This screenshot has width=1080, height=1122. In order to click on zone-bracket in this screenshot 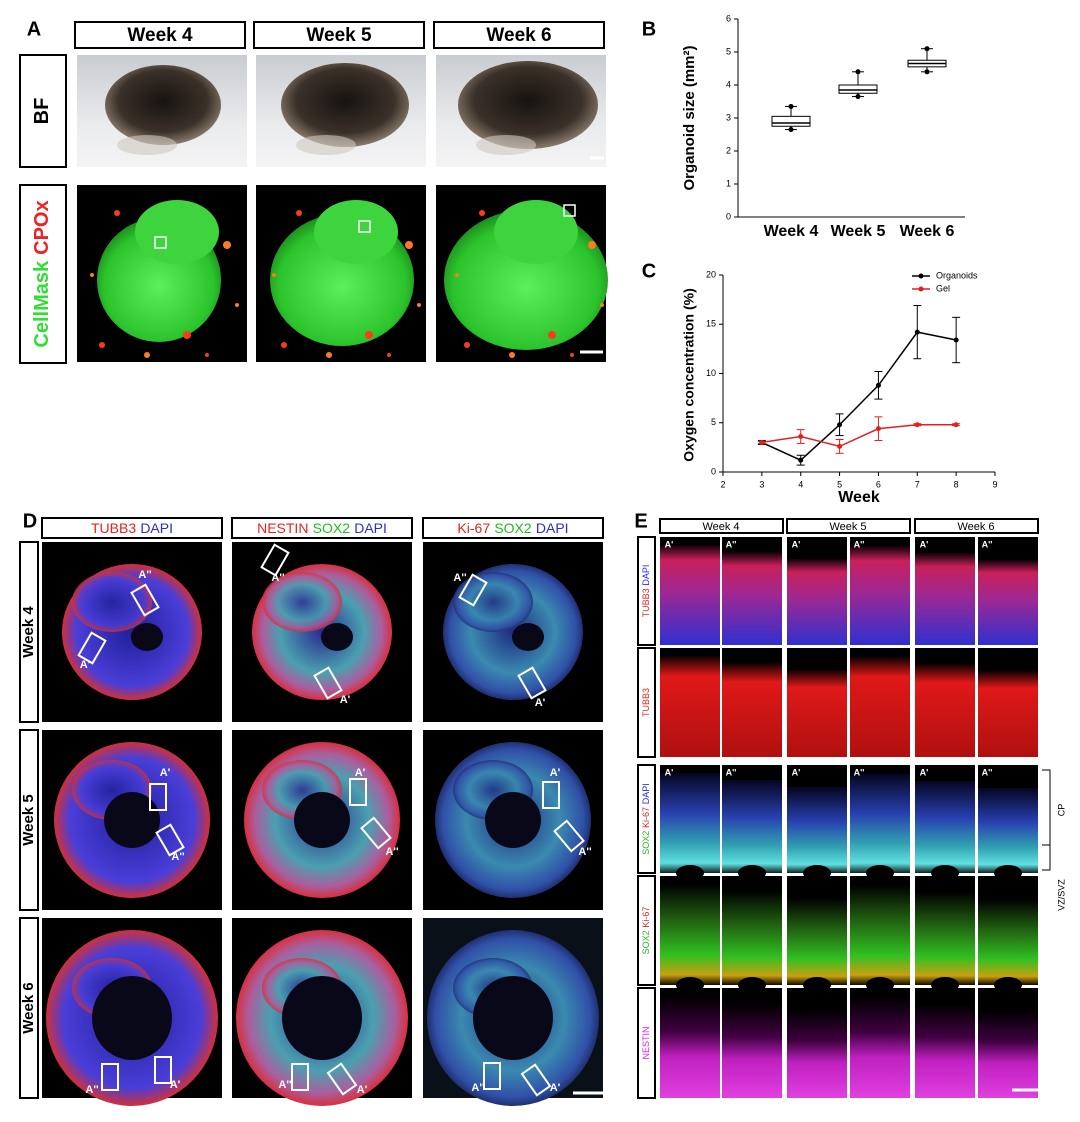, I will do `click(1046, 820)`.